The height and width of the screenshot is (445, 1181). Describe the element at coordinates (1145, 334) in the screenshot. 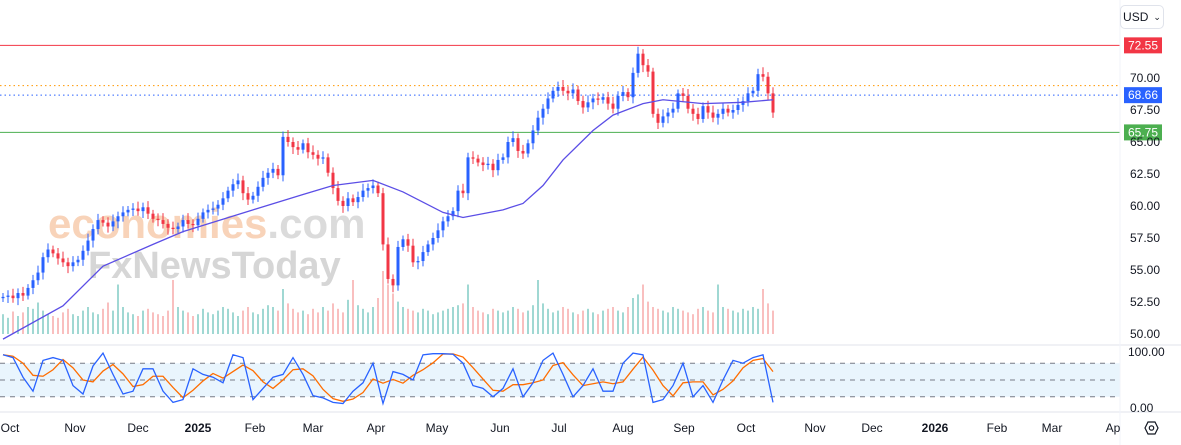

I see `price-tick-label: 50.00` at that location.